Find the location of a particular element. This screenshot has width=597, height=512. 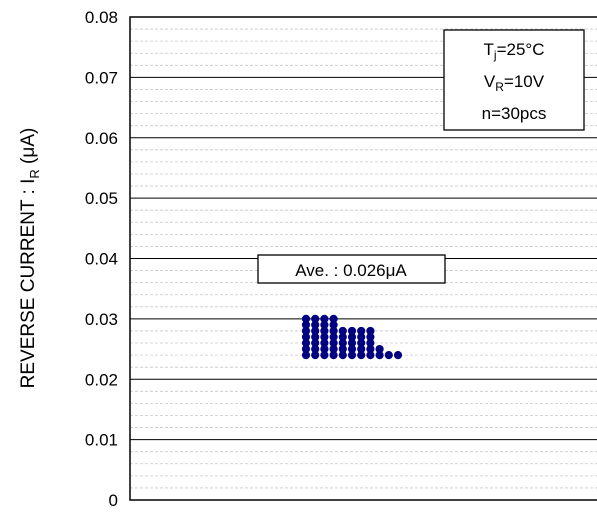

y-tick-label: 0 is located at coordinates (113, 500).